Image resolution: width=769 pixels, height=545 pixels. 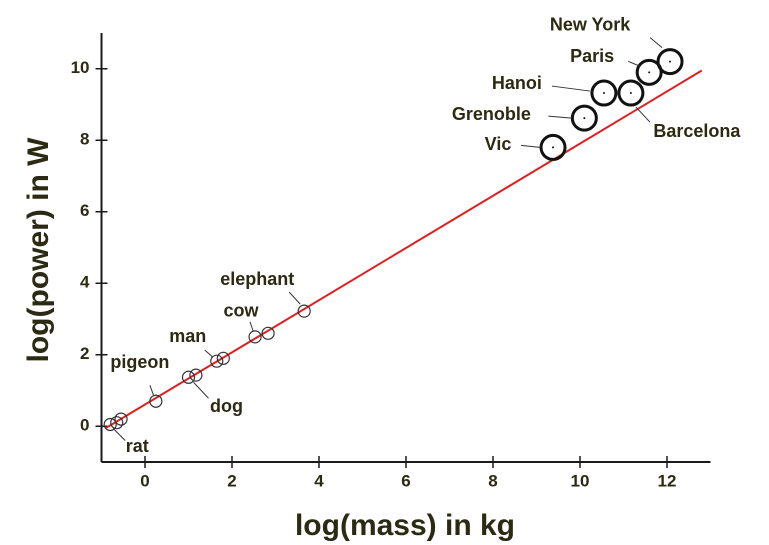 What do you see at coordinates (84, 353) in the screenshot?
I see `y-tick-label: 2` at bounding box center [84, 353].